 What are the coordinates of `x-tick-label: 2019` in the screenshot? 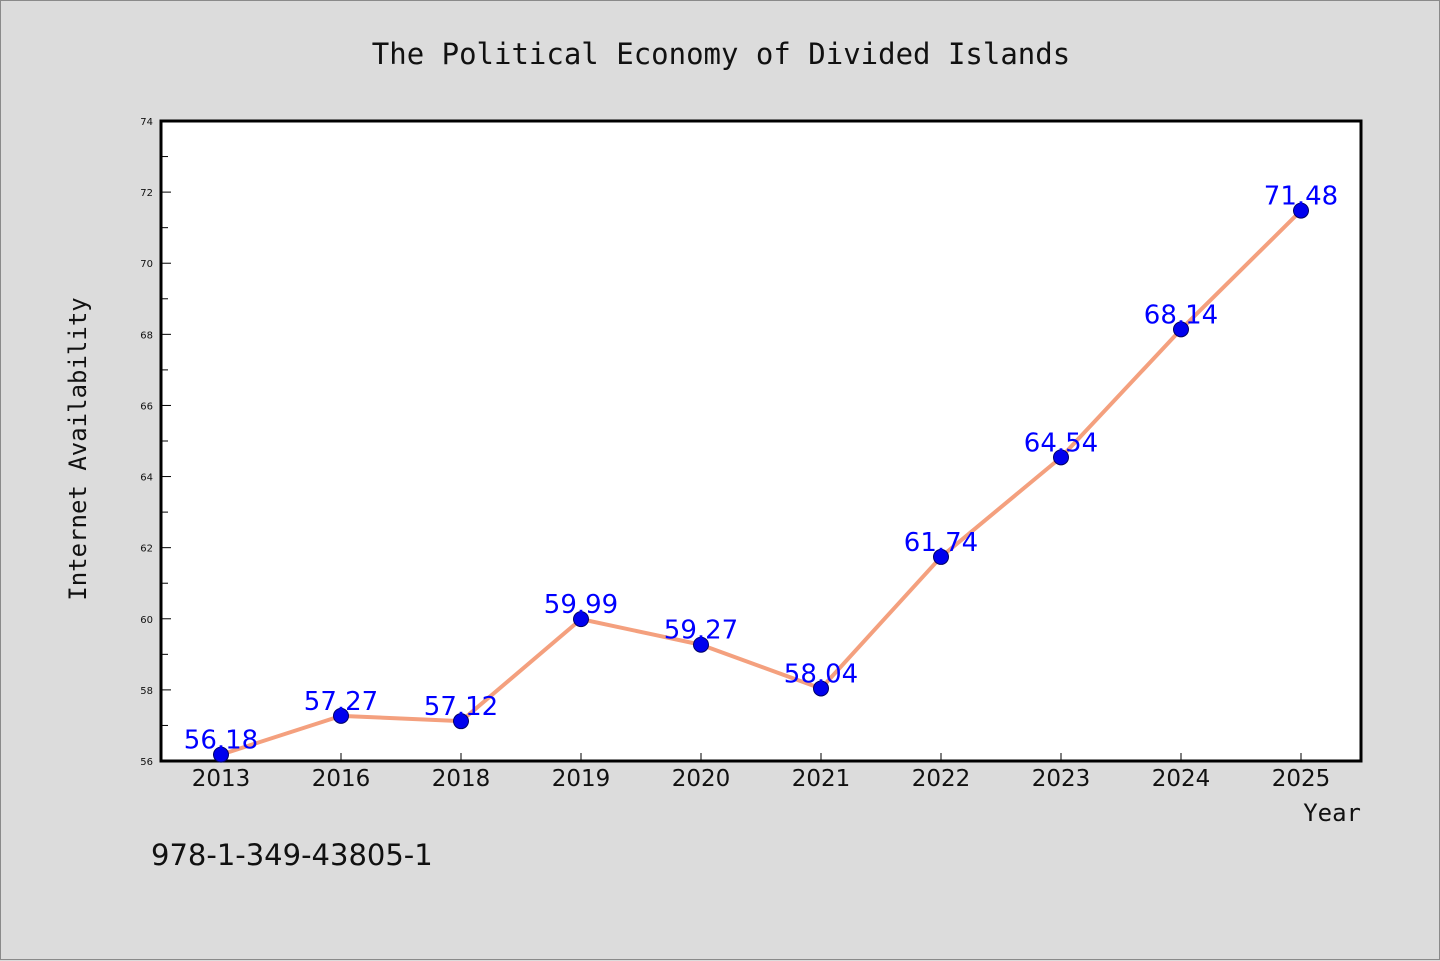 It's located at (581, 779).